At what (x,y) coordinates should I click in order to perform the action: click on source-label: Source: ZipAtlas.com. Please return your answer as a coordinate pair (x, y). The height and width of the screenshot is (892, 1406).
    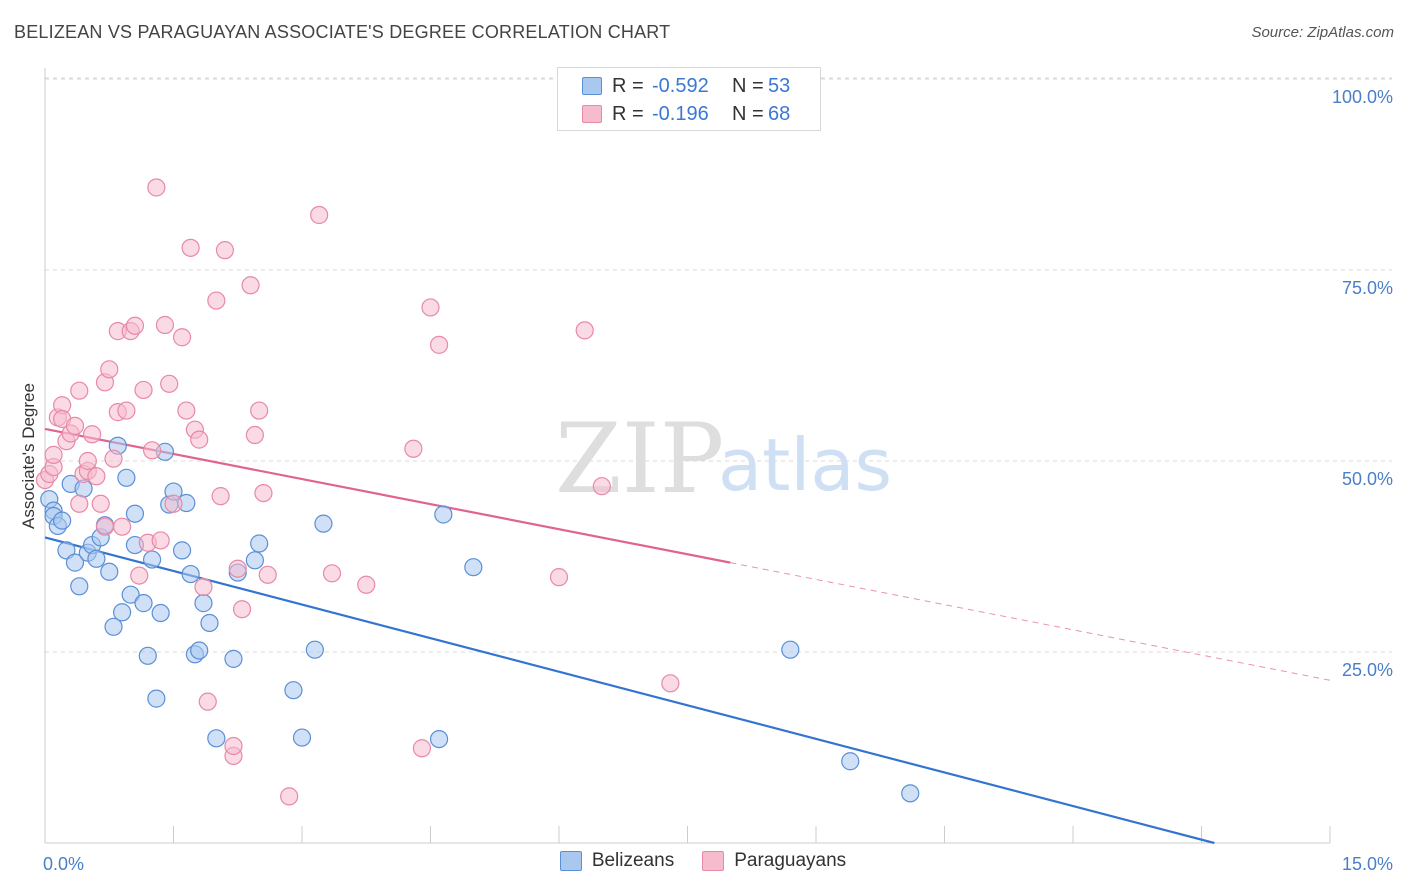
    Looking at the image, I should click on (1322, 32).